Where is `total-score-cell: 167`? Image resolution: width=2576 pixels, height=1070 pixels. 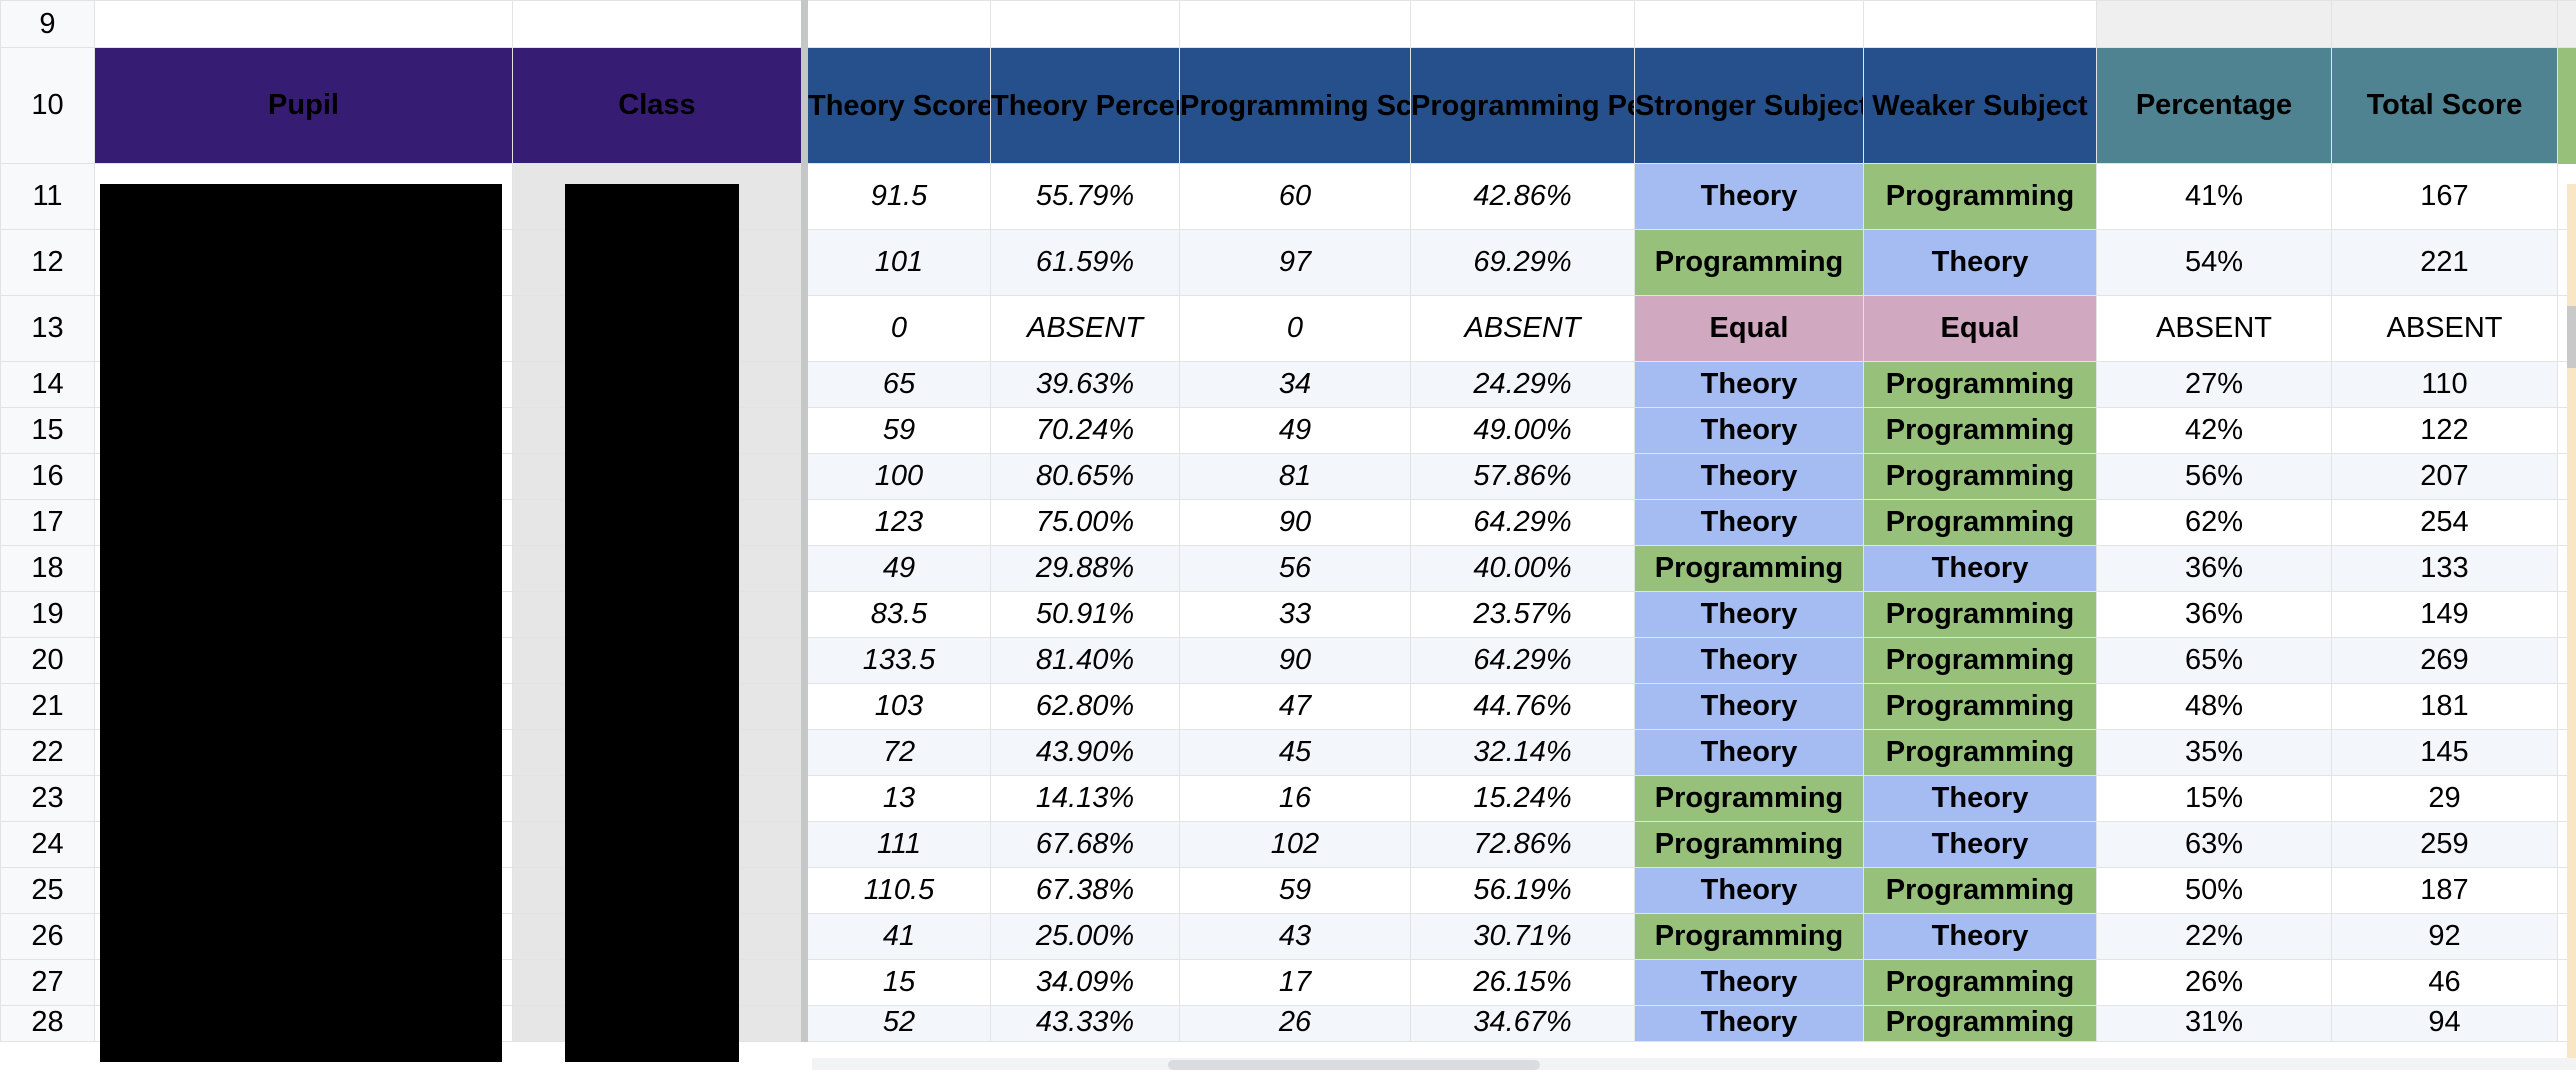 total-score-cell: 167 is located at coordinates (2444, 196).